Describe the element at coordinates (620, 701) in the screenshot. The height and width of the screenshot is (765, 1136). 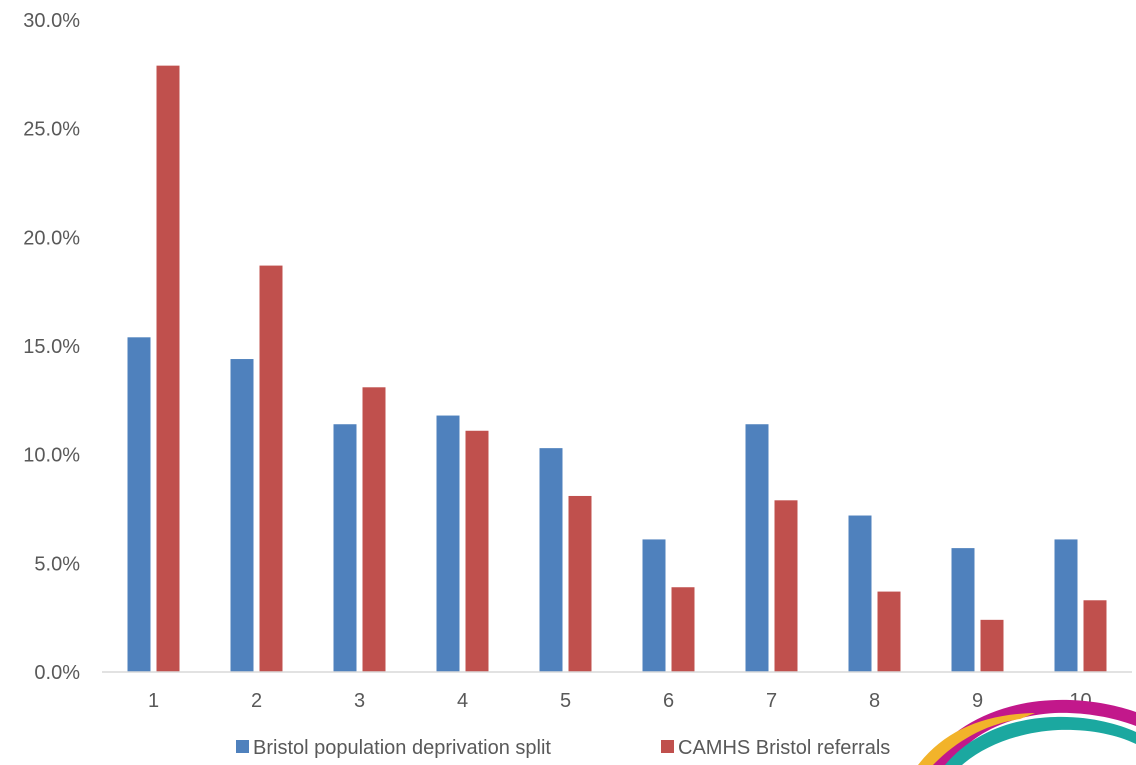
I see `x-axis-tick-labels: 12345678910` at that location.